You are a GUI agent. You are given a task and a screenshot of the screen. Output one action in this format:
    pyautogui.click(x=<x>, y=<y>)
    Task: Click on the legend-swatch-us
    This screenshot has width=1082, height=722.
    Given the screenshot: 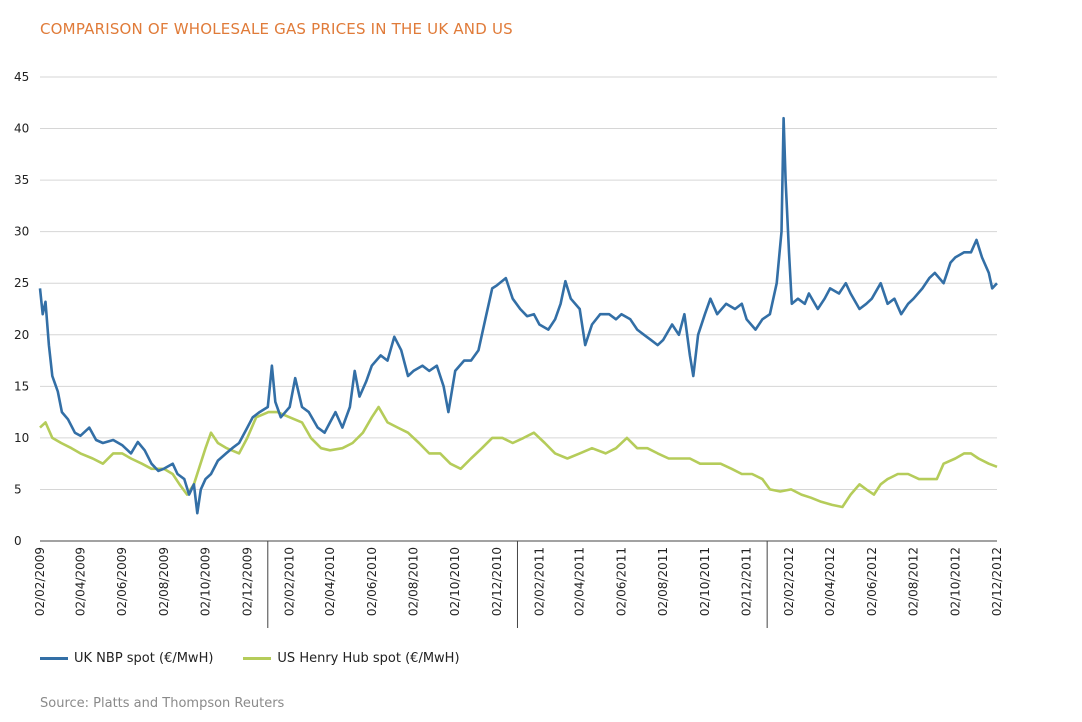 What is the action you would take?
    pyautogui.click(x=257, y=658)
    